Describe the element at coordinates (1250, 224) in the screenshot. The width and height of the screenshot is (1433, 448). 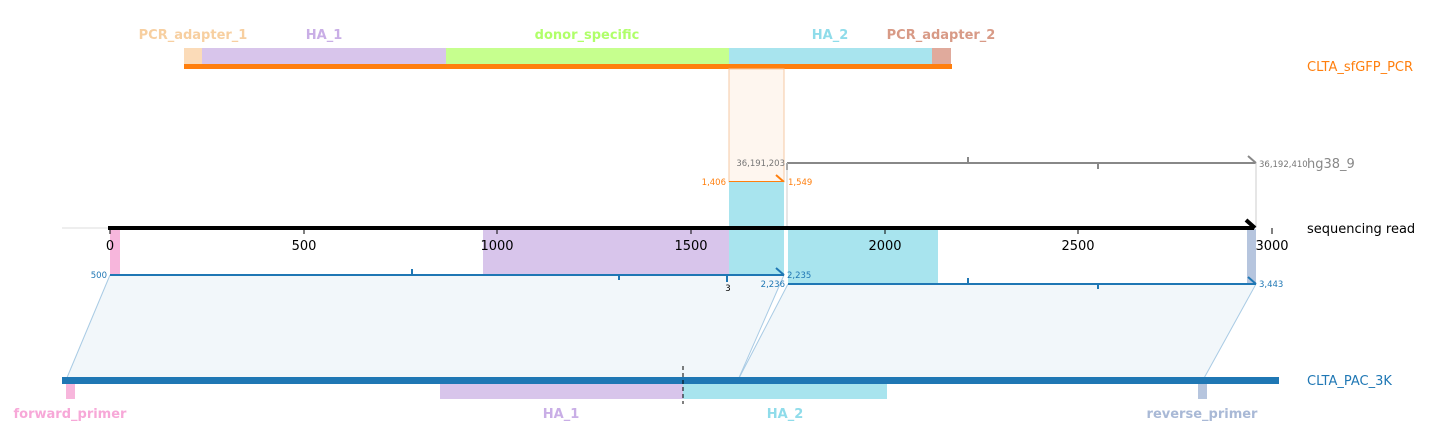
I see `read-arrow-icon` at that location.